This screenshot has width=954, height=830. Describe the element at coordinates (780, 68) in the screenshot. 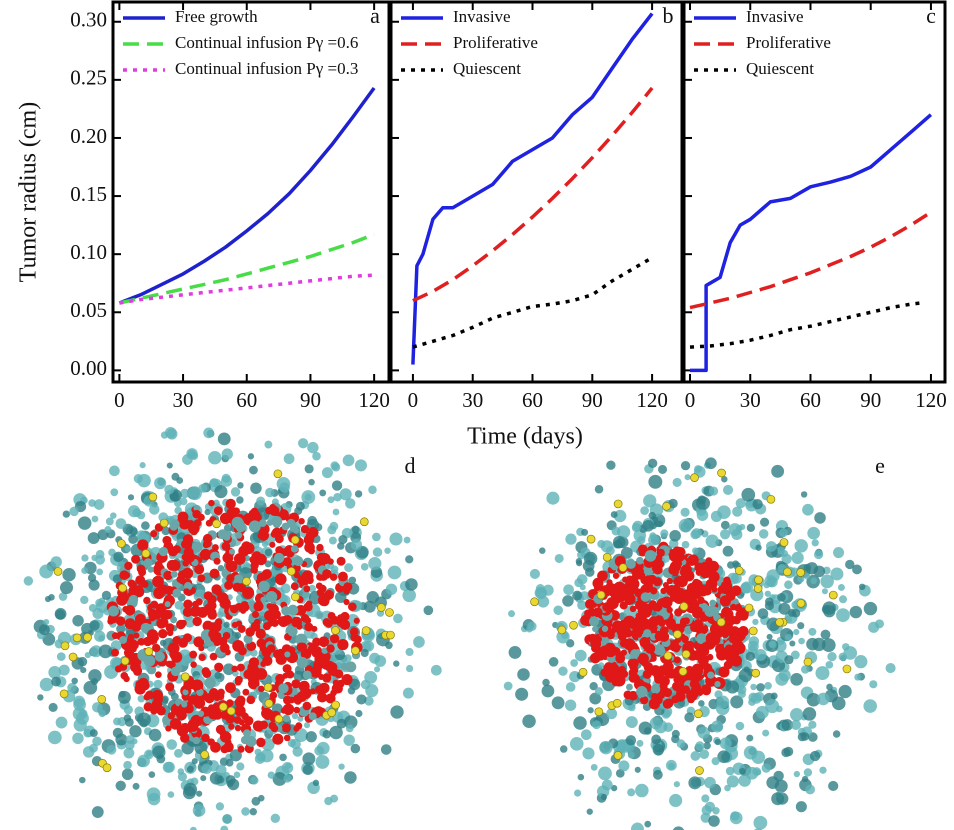

I see `legend-label: Quiescent` at that location.